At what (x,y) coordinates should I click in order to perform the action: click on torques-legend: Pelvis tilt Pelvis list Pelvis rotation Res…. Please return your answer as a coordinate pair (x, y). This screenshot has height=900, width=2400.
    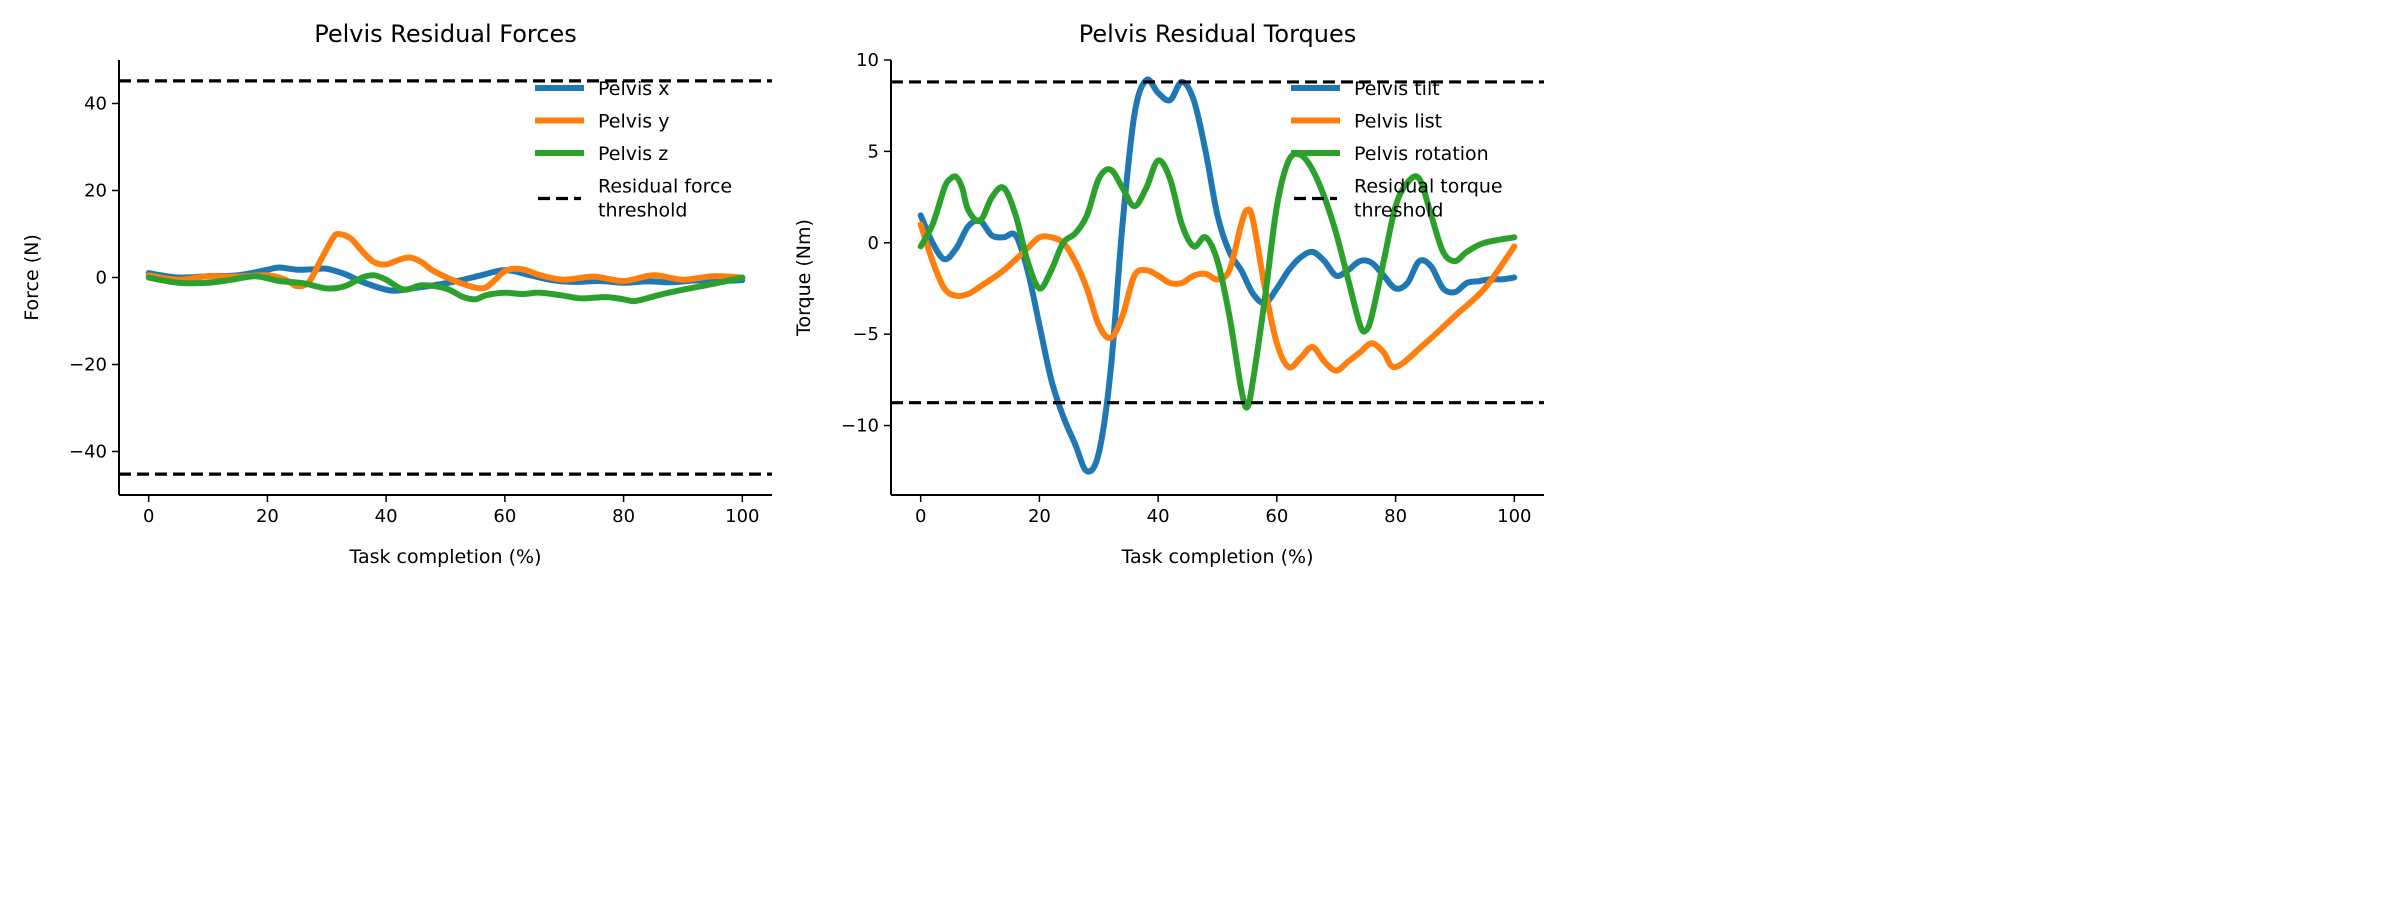
    Looking at the image, I should click on (1397, 150).